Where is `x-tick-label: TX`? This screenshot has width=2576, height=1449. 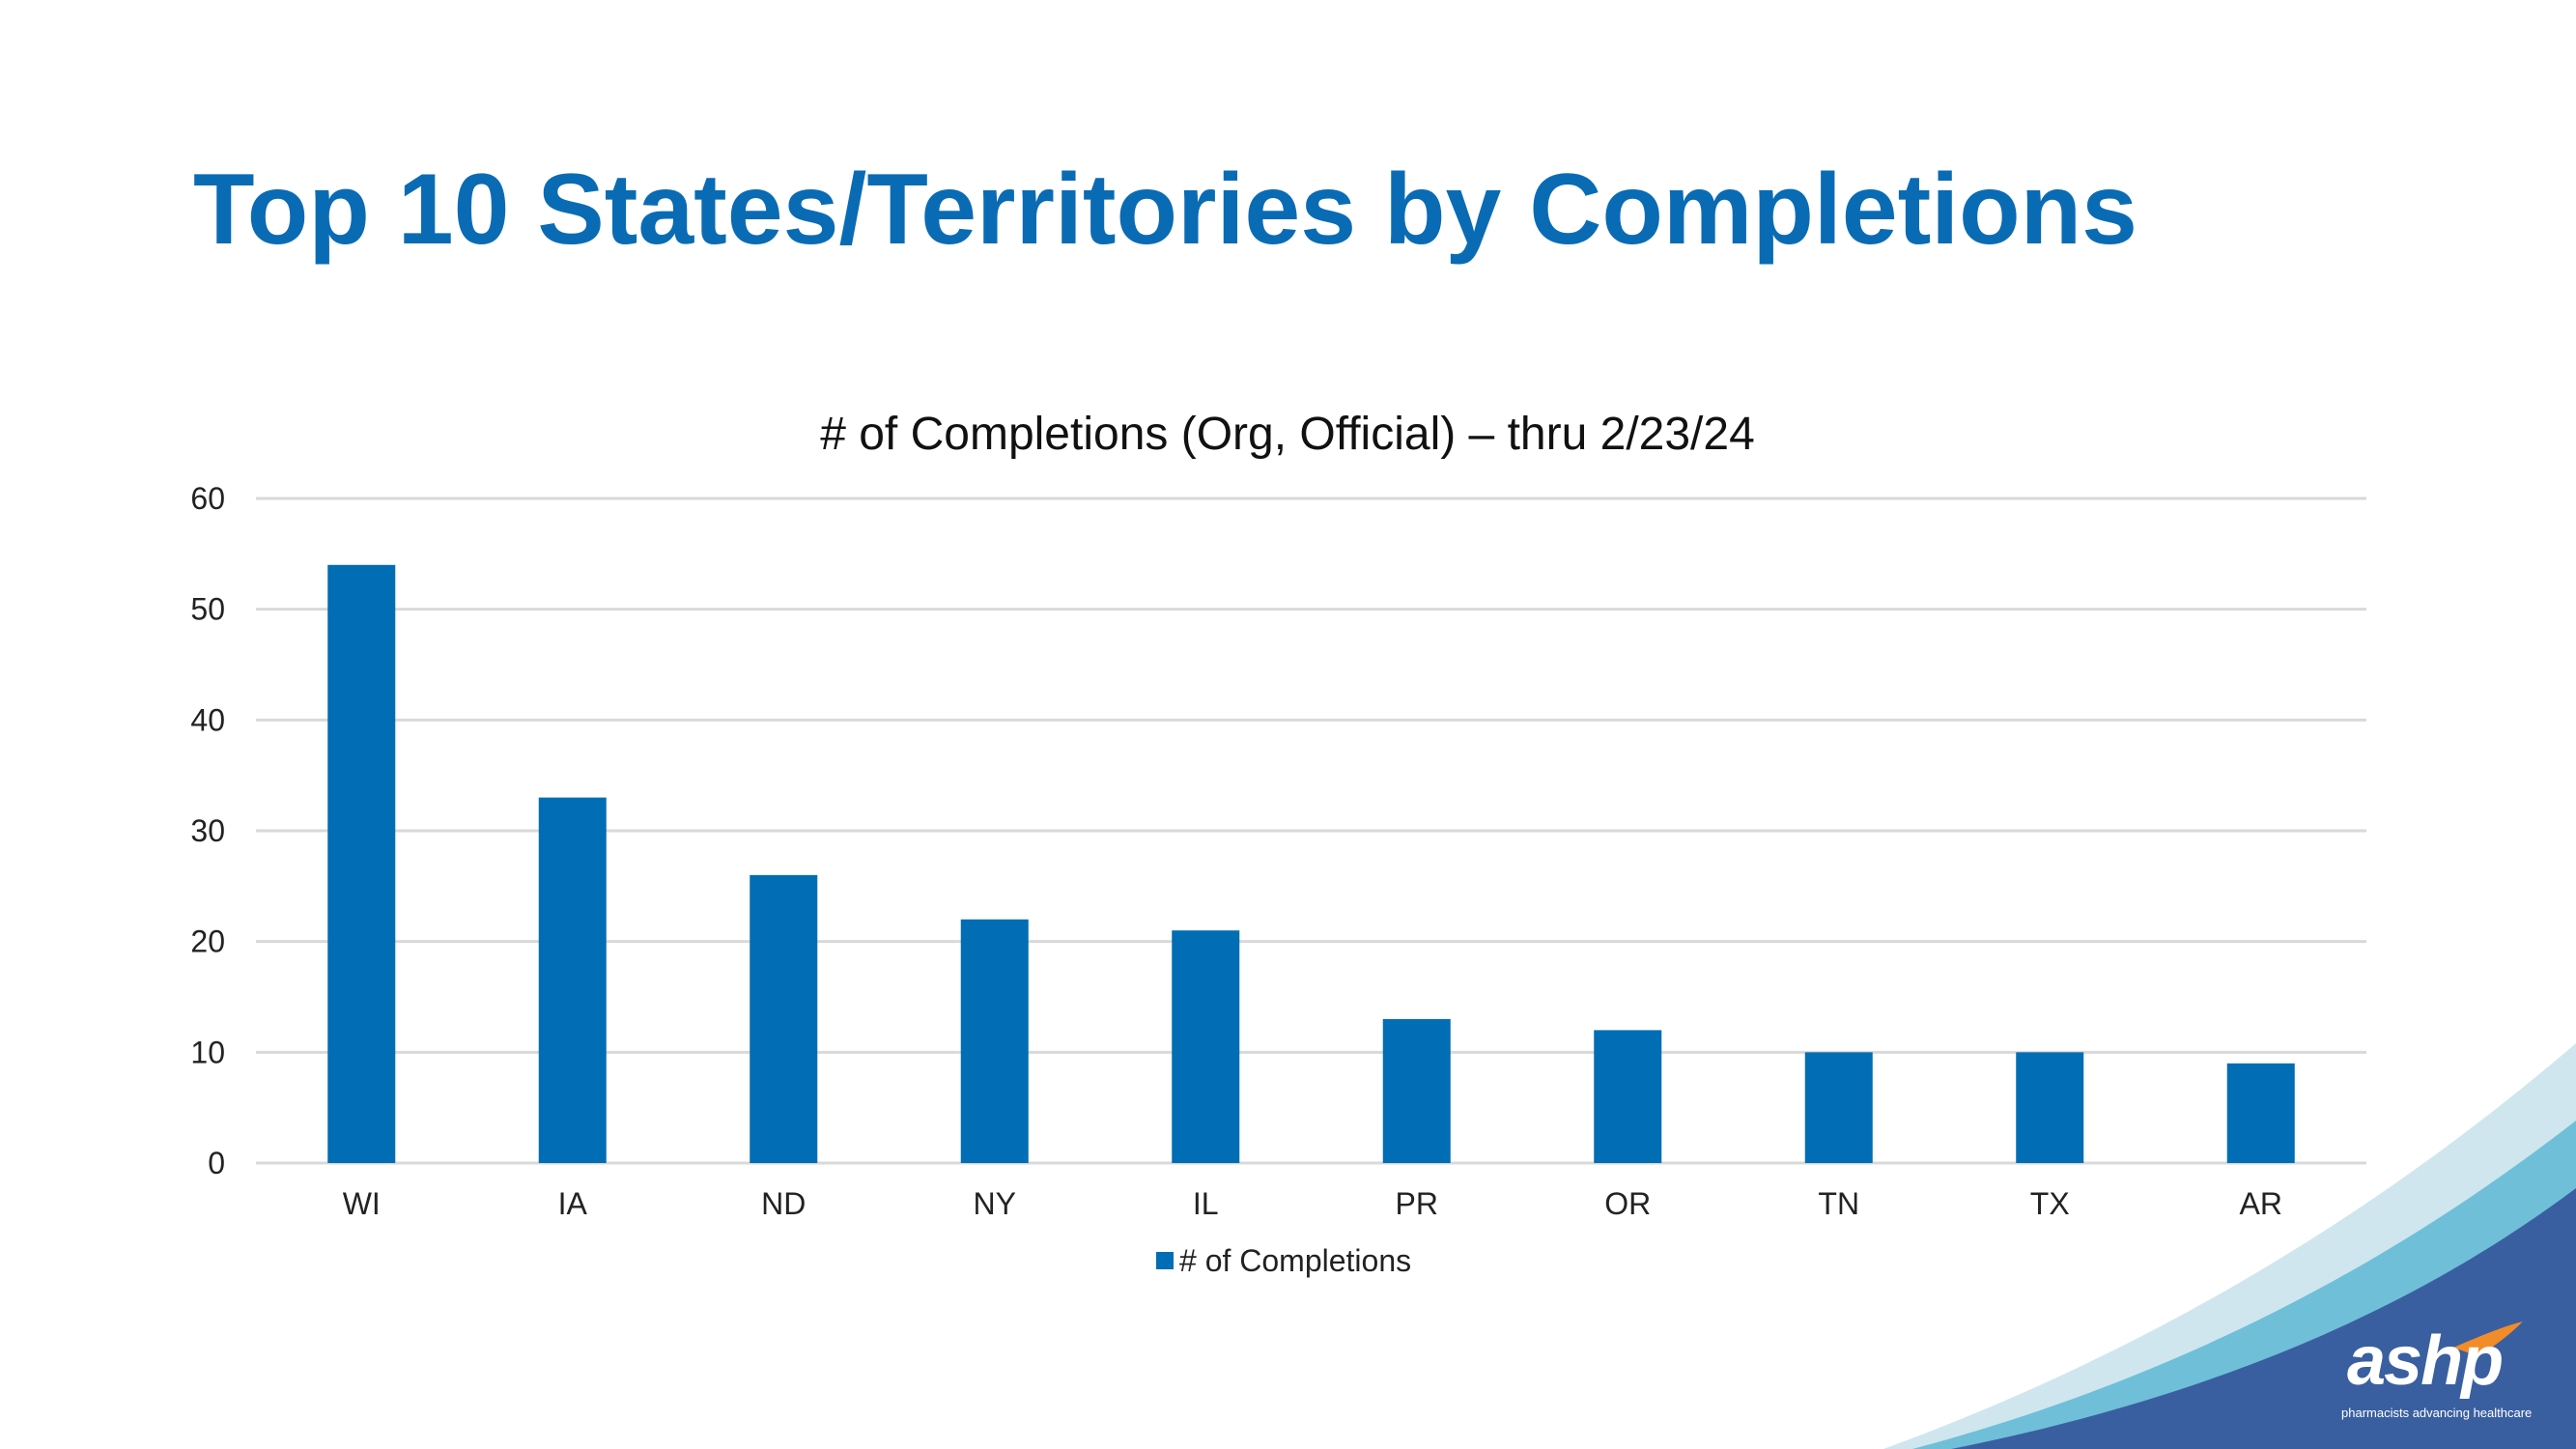
x-tick-label: TX is located at coordinates (2050, 1203).